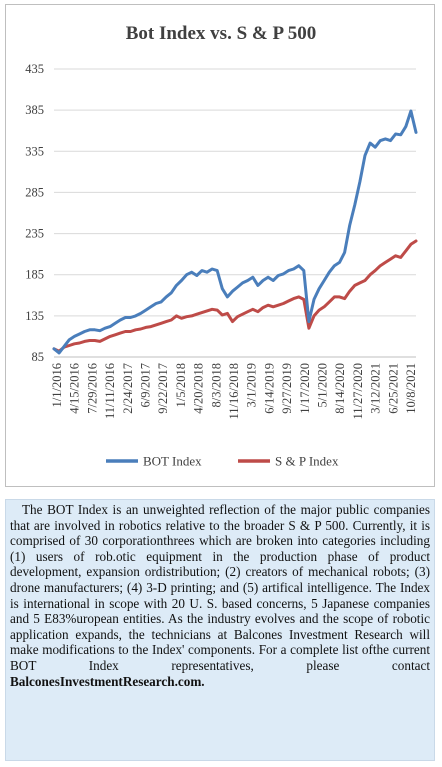 Image resolution: width=442 pixels, height=767 pixels. Describe the element at coordinates (75, 388) in the screenshot. I see `x-tick-label: 4/15/2016` at that location.